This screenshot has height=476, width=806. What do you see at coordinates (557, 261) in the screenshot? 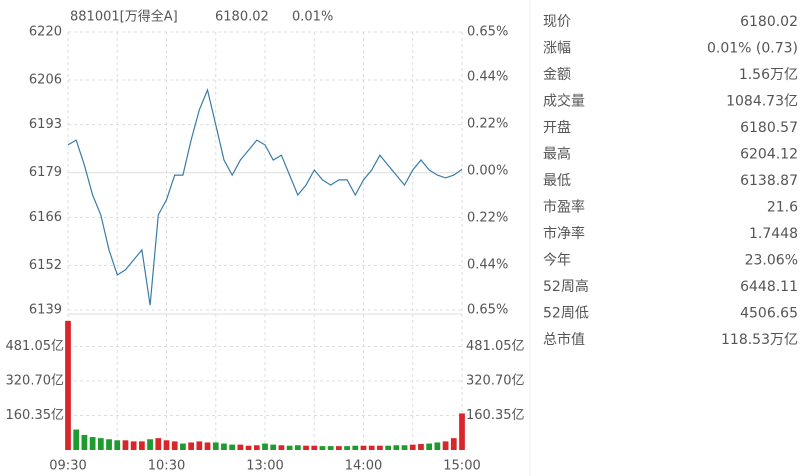
I see `quote-label: 今年` at bounding box center [557, 261].